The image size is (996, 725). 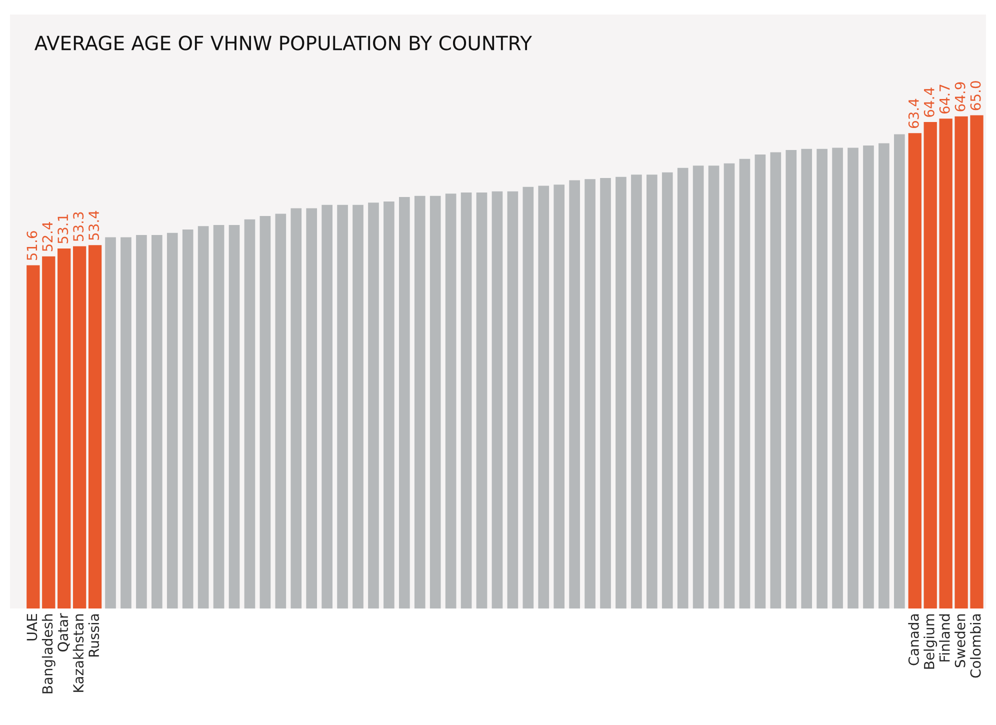 What do you see at coordinates (47, 237) in the screenshot?
I see `data-label: 52.4` at bounding box center [47, 237].